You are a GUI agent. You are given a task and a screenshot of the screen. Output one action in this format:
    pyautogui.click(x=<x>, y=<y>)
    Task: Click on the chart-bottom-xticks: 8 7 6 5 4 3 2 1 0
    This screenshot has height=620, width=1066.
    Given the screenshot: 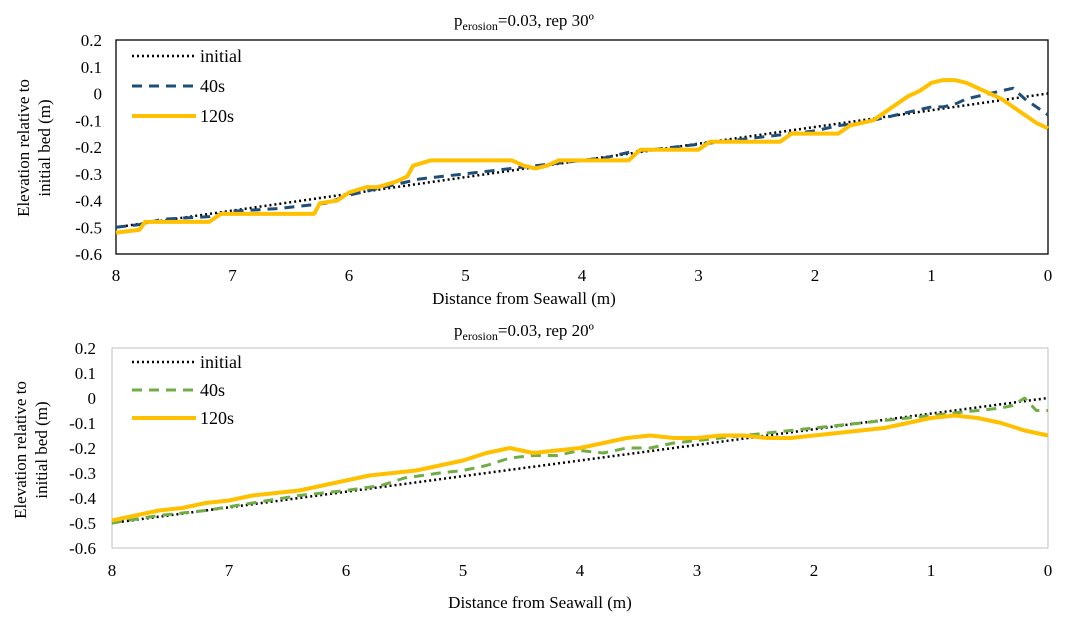 What is the action you would take?
    pyautogui.click(x=580, y=570)
    